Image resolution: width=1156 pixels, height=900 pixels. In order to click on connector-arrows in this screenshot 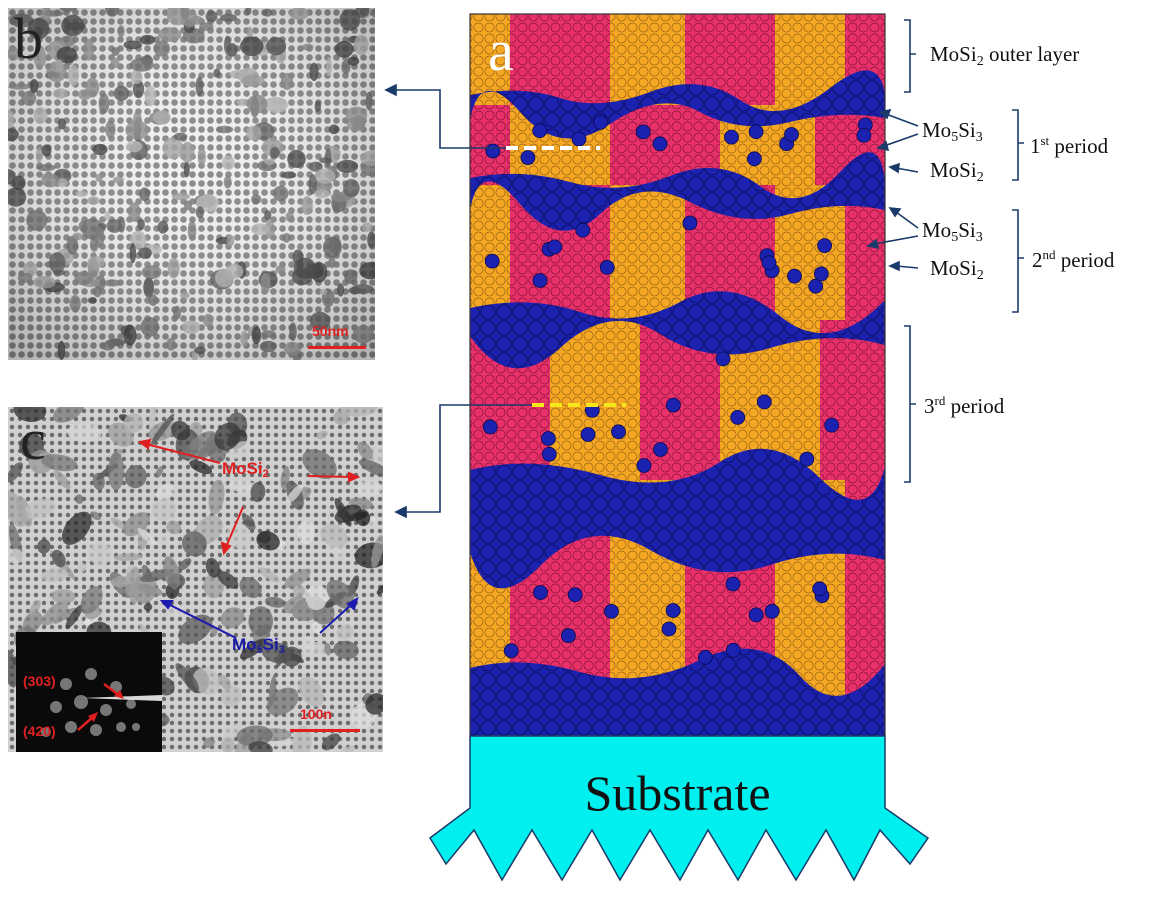, I will do `click(458, 301)`.